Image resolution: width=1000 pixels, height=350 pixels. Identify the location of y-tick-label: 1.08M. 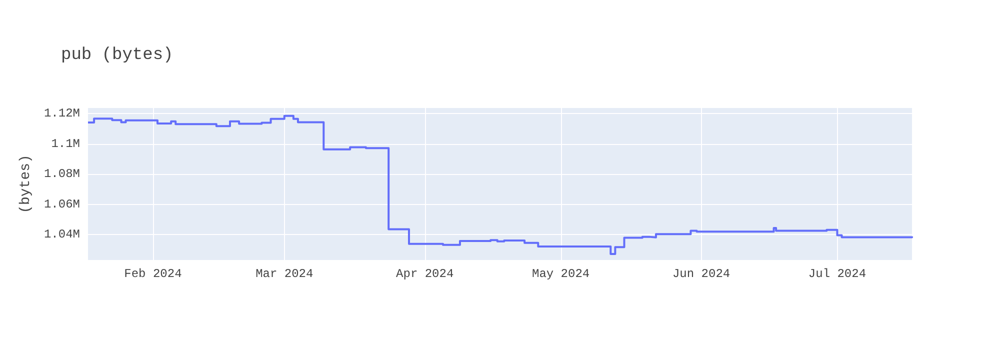
(62, 174).